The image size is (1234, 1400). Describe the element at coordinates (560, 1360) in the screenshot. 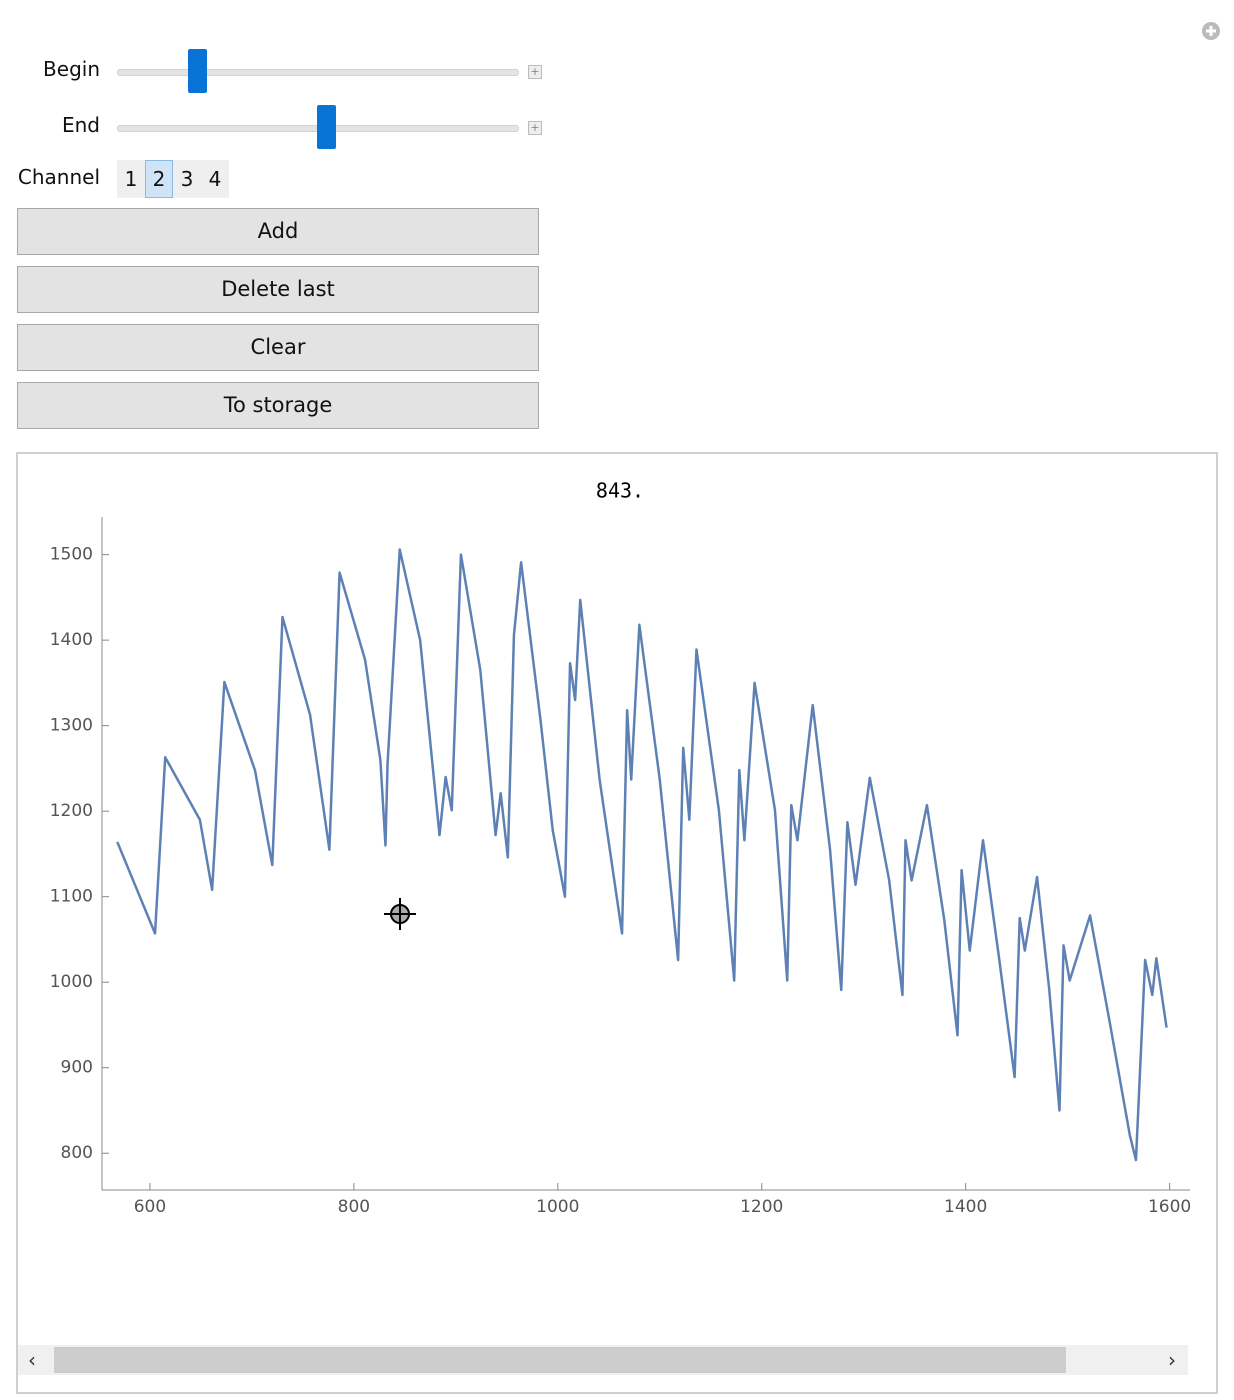

I see `scroll-thumb` at that location.